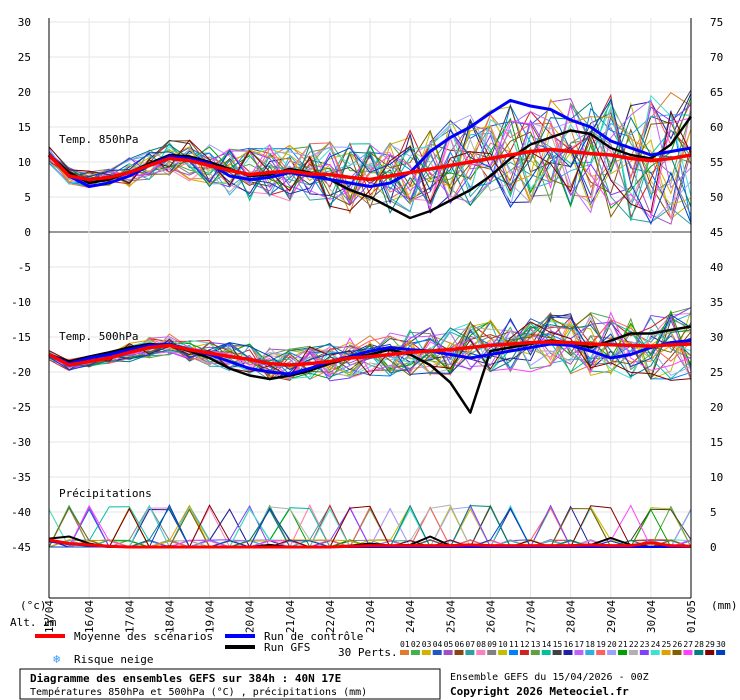  I want to click on y-left-tick-label: -25, so click(21, 407).